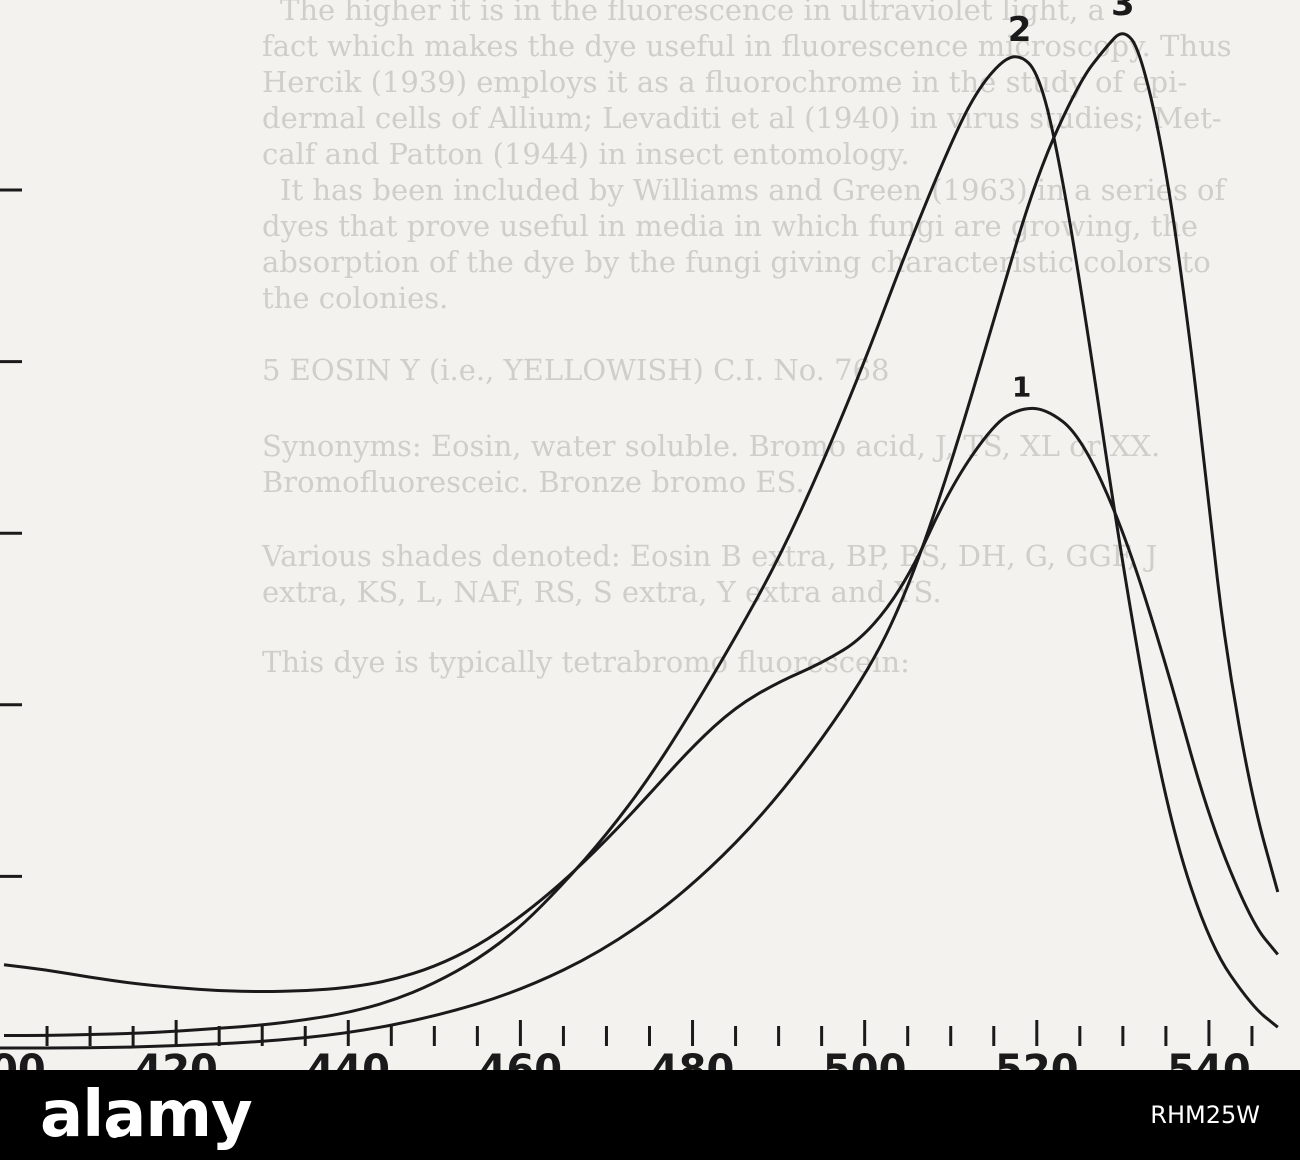 The image size is (1300, 1160). What do you see at coordinates (1123, 12) in the screenshot?
I see `curve-label-3: 3` at bounding box center [1123, 12].